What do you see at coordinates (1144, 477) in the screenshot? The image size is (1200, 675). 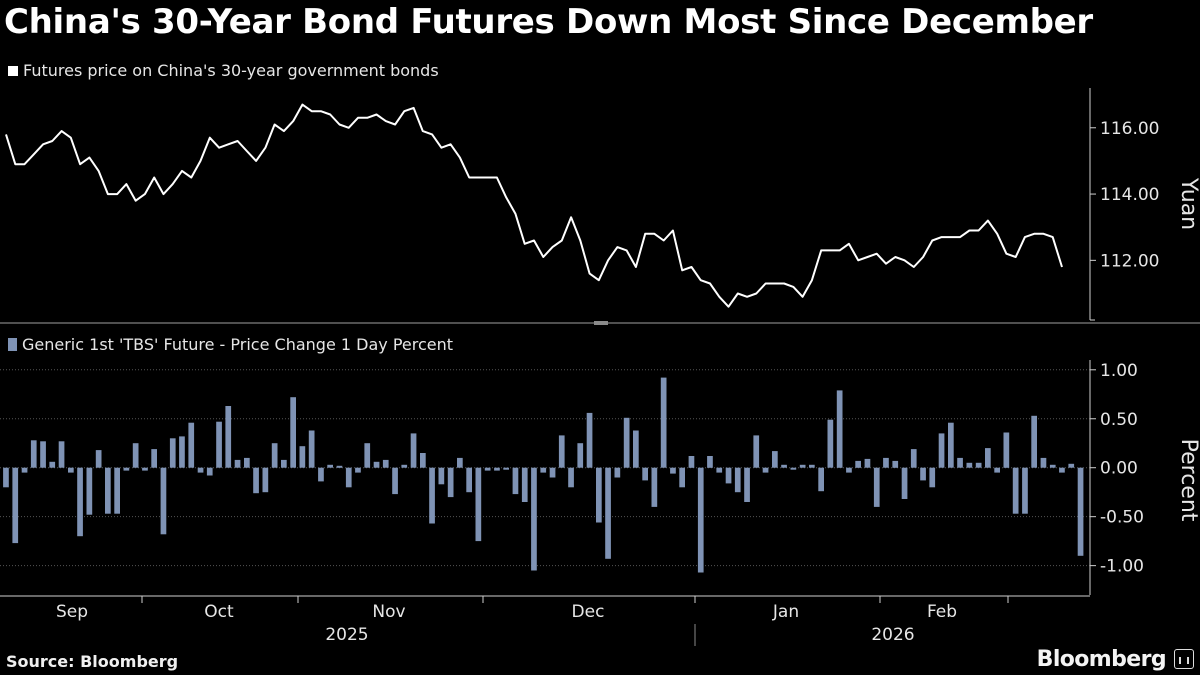 I see `change-axis: -1.00 -0.50 0.00 0.50 1.00 Percent` at bounding box center [1144, 477].